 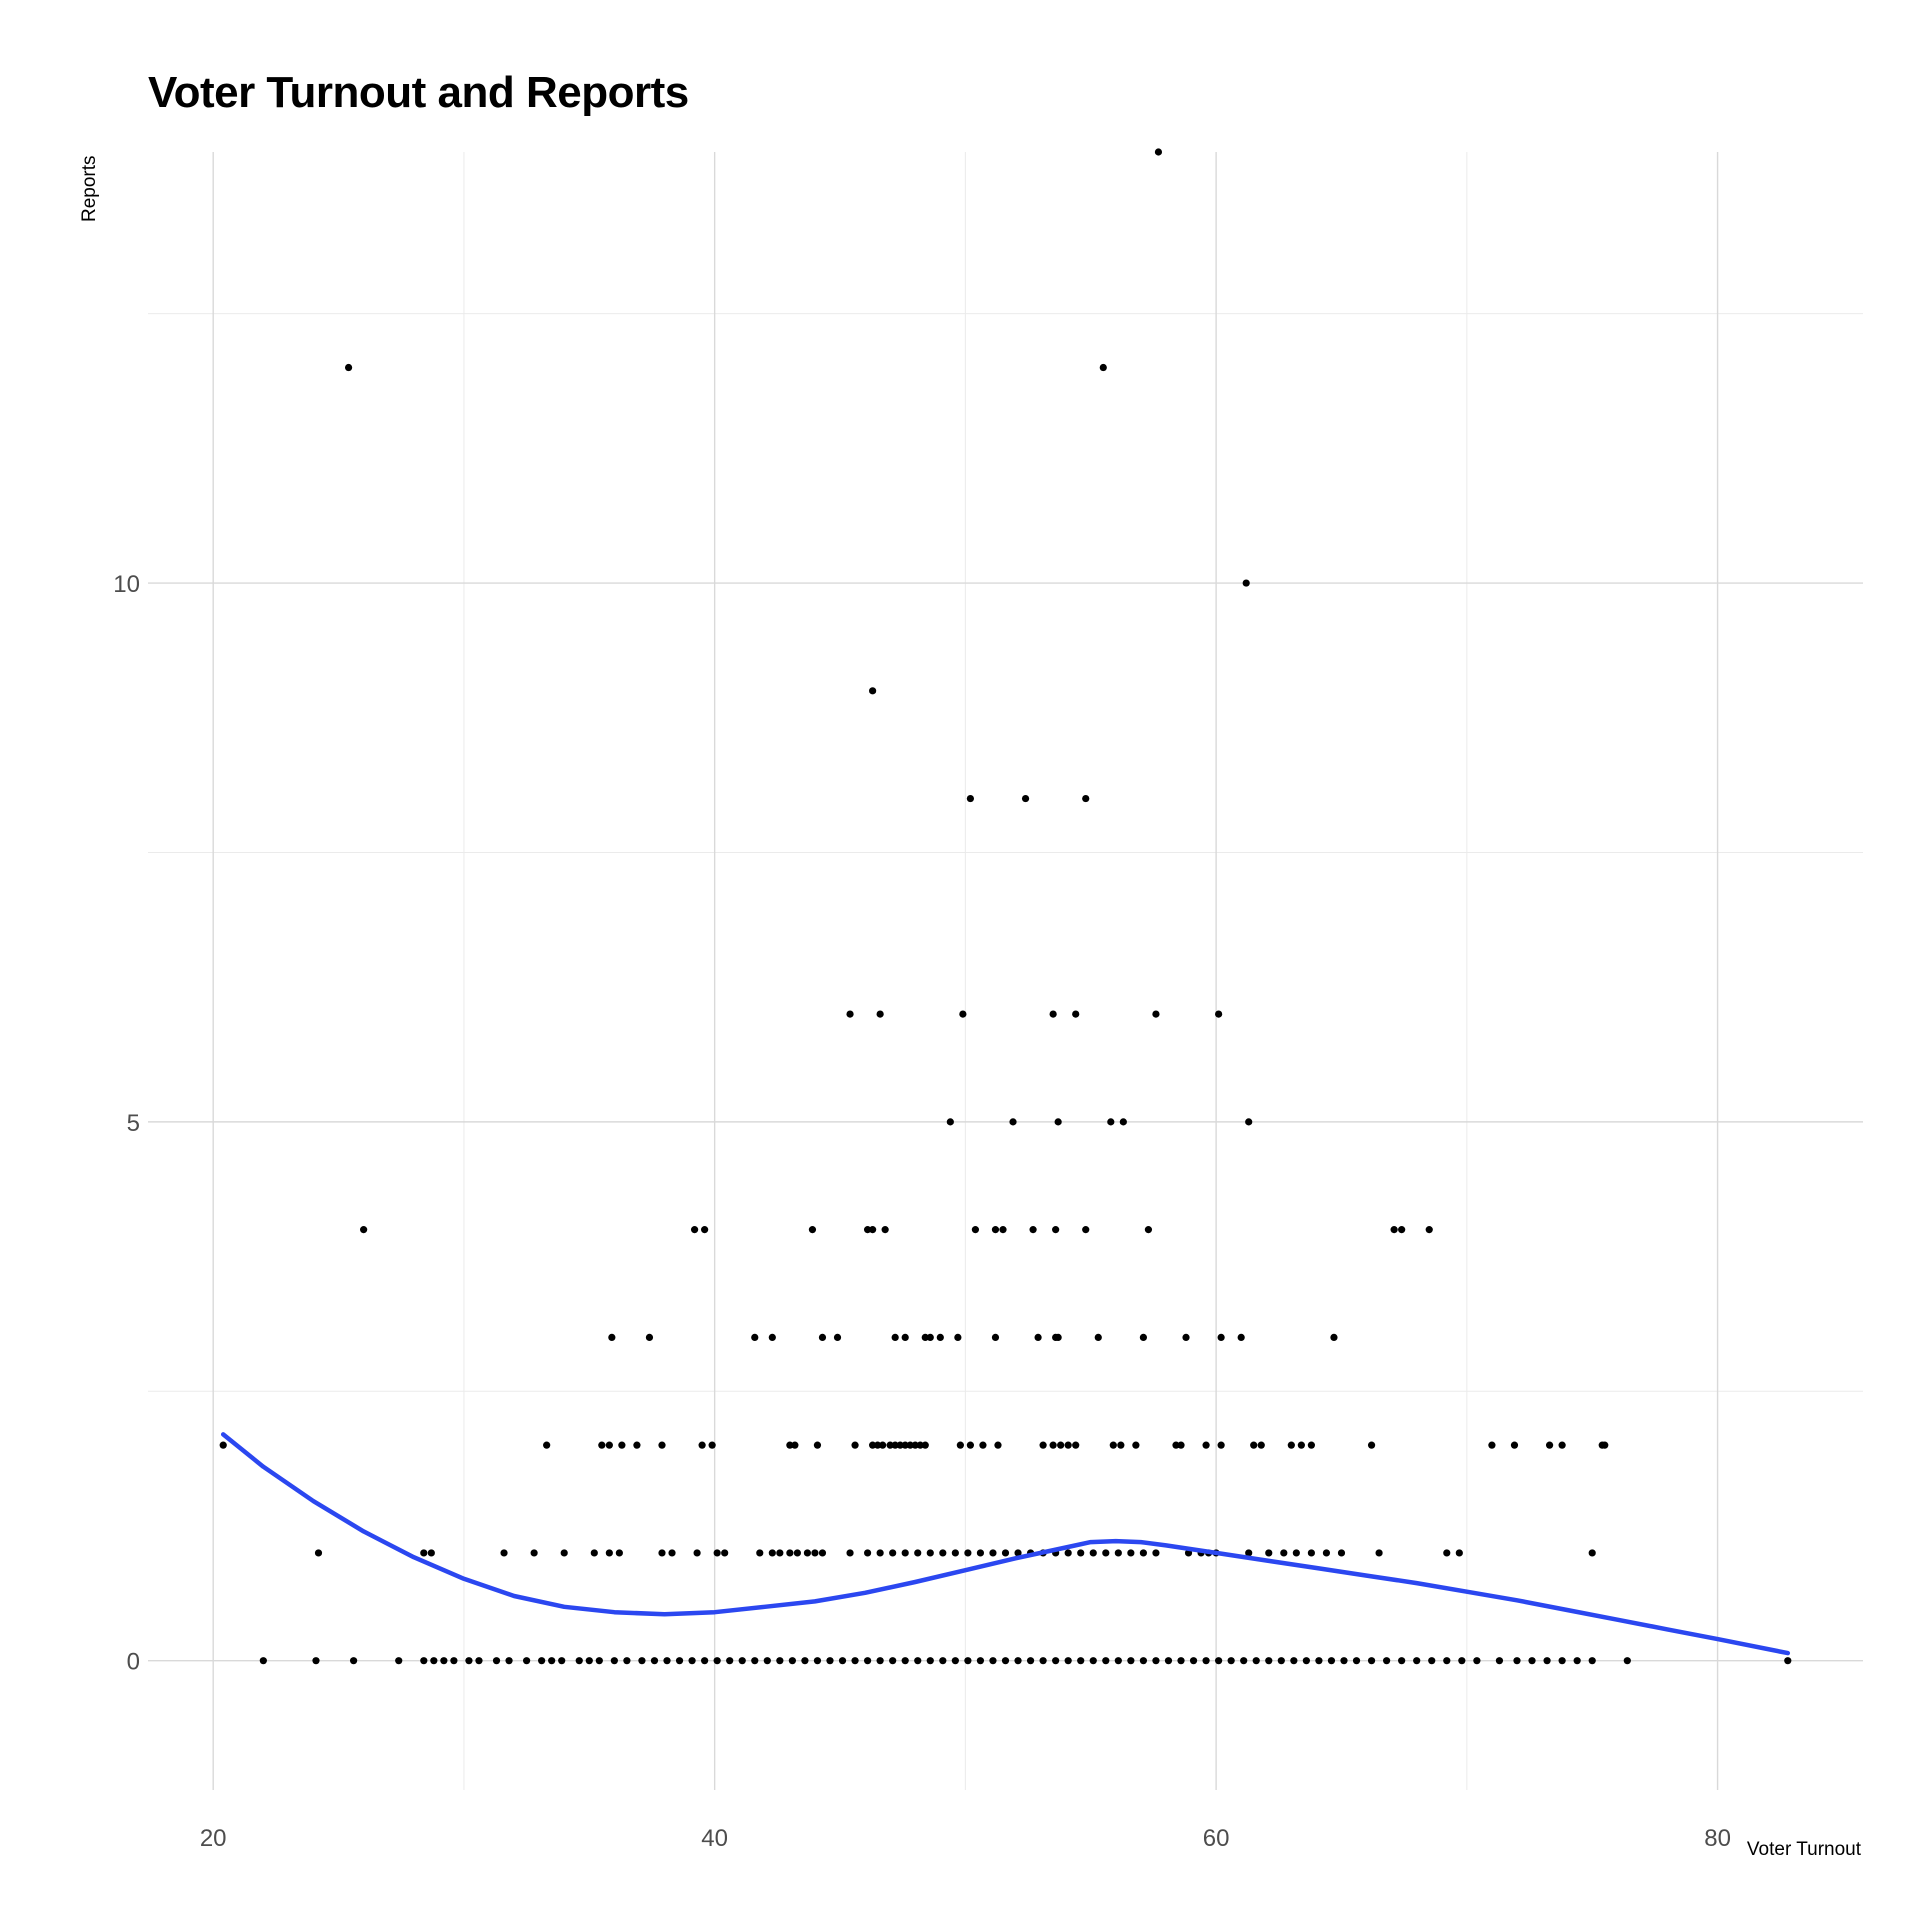 I want to click on x-tick-label: 40, so click(x=714, y=1838).